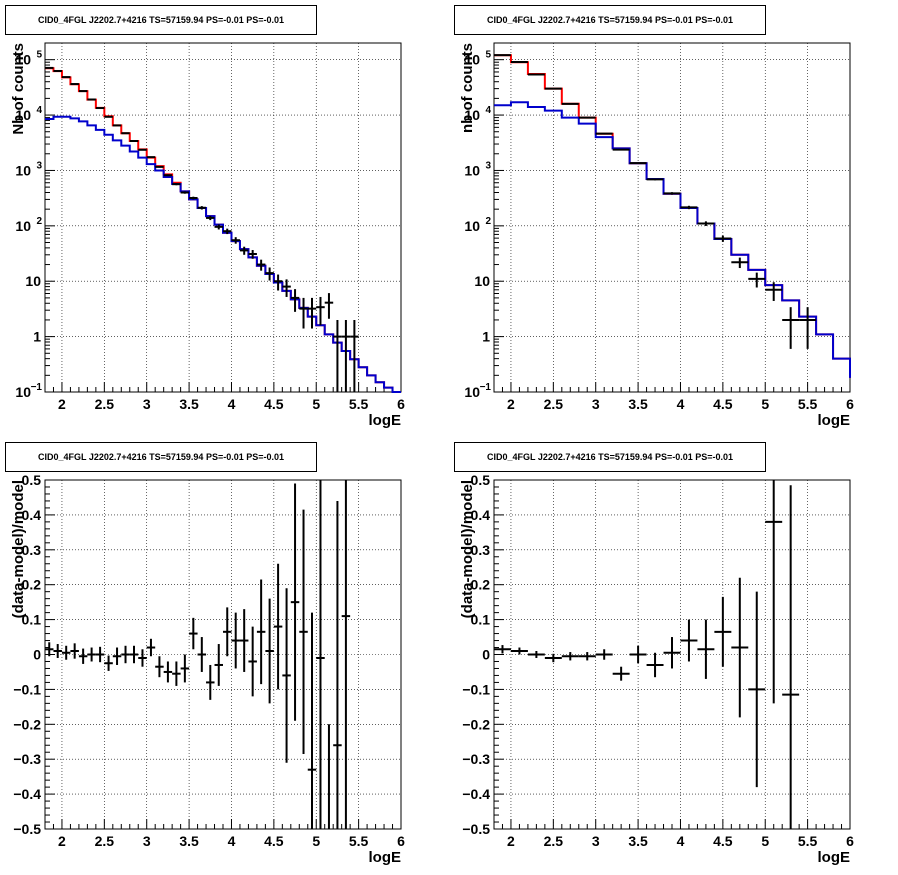  I want to click on y-axis-label: nb of counts, so click(467, 88).